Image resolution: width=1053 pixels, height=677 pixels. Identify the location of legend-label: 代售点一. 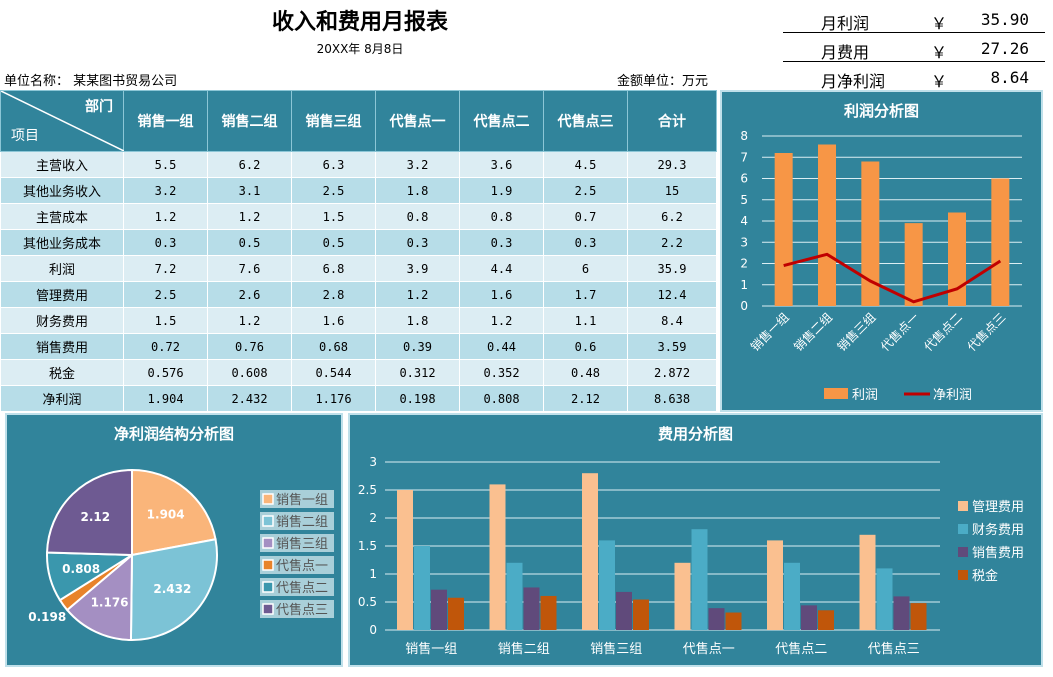
(302, 566).